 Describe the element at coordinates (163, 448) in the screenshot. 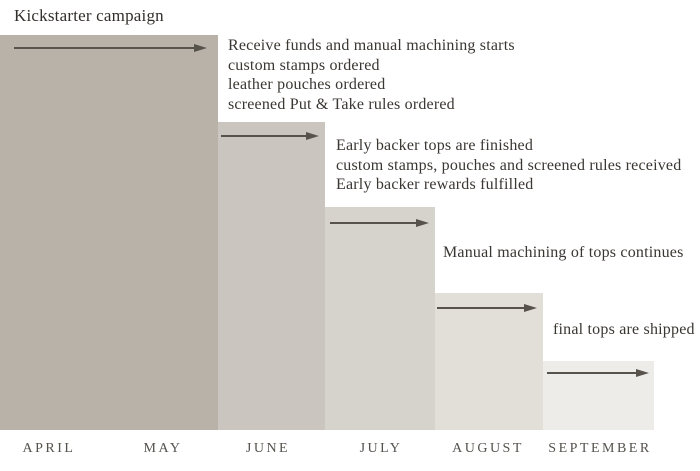

I see `month-label-may: MAY` at that location.